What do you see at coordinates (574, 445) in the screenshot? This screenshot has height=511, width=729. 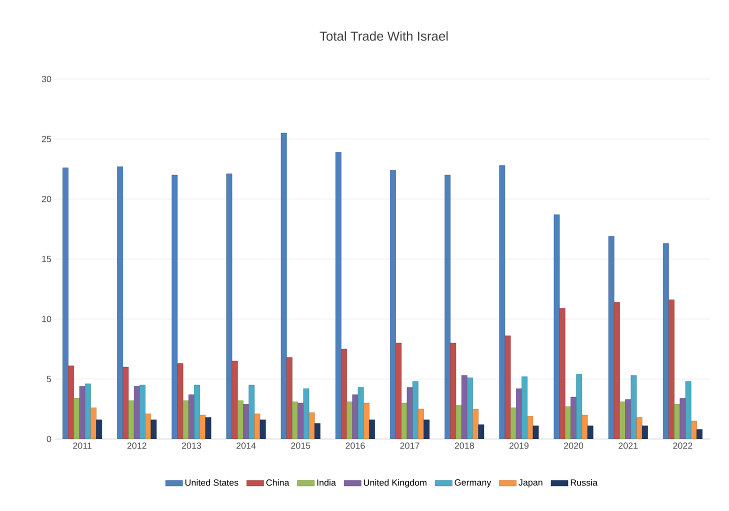 I see `x-tick-label: 2020` at bounding box center [574, 445].